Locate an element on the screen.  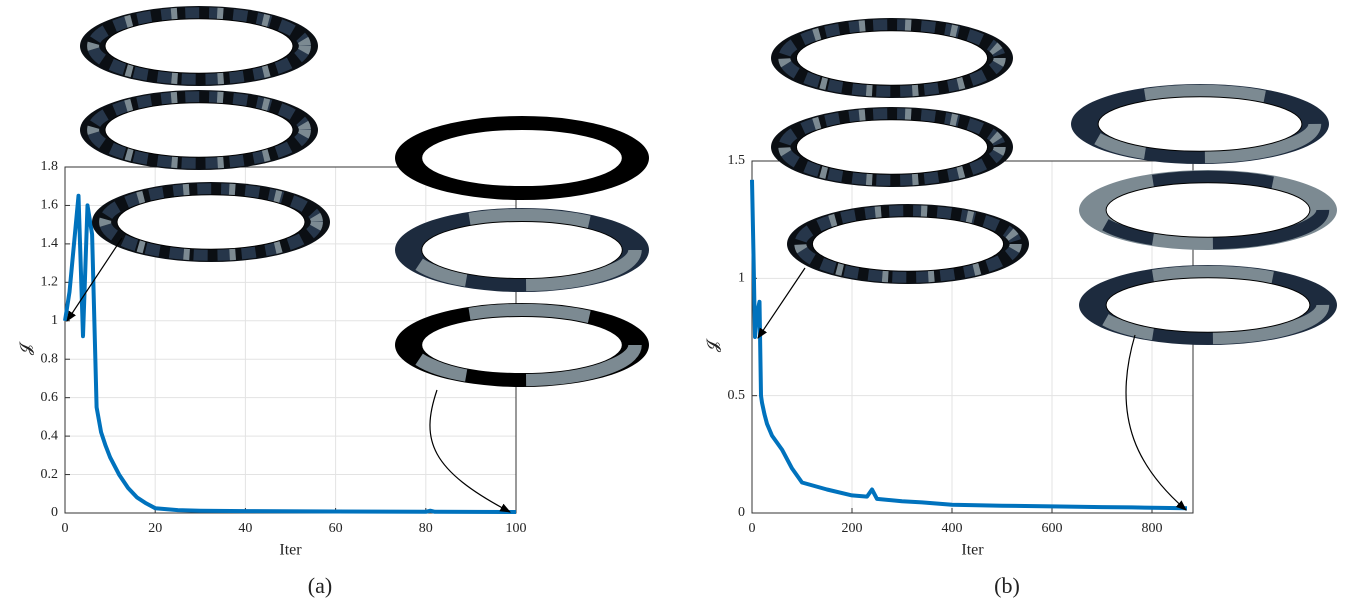
x-tick-label: 800 is located at coordinates (1152, 528).